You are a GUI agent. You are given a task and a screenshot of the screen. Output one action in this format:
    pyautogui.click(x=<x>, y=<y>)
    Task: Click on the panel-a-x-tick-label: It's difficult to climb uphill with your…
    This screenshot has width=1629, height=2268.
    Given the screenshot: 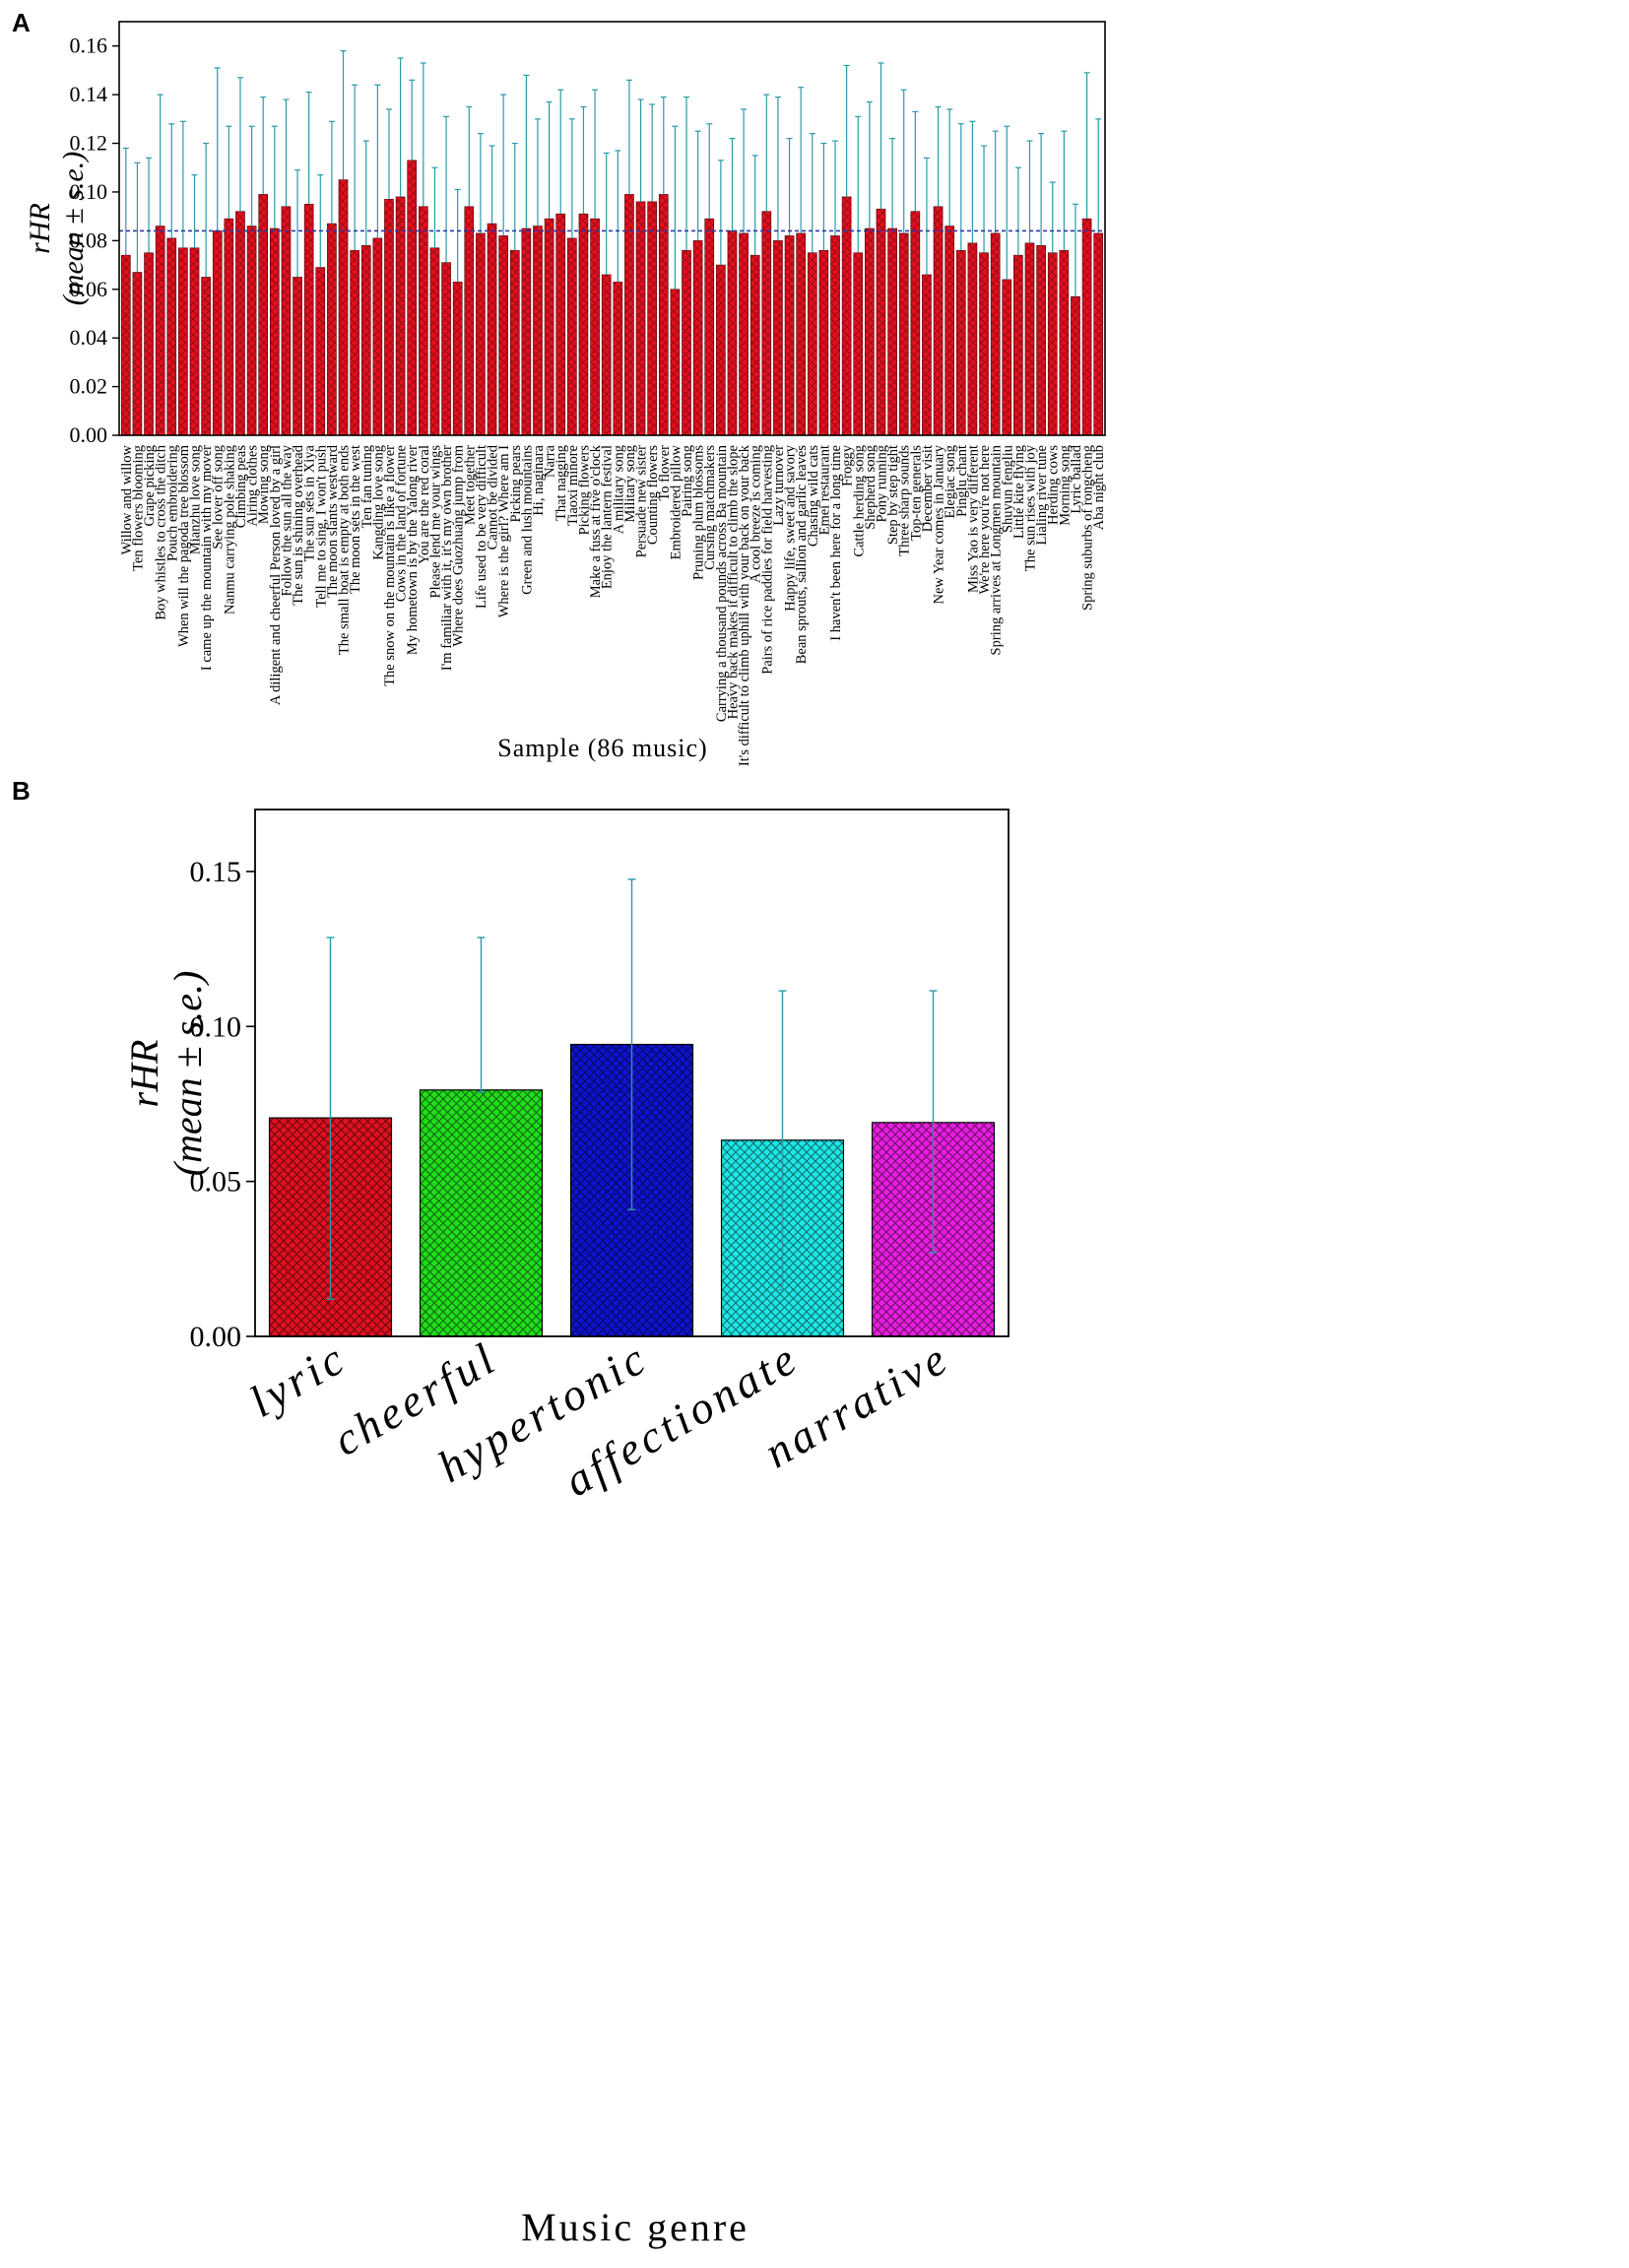 What is the action you would take?
    pyautogui.click(x=744, y=605)
    